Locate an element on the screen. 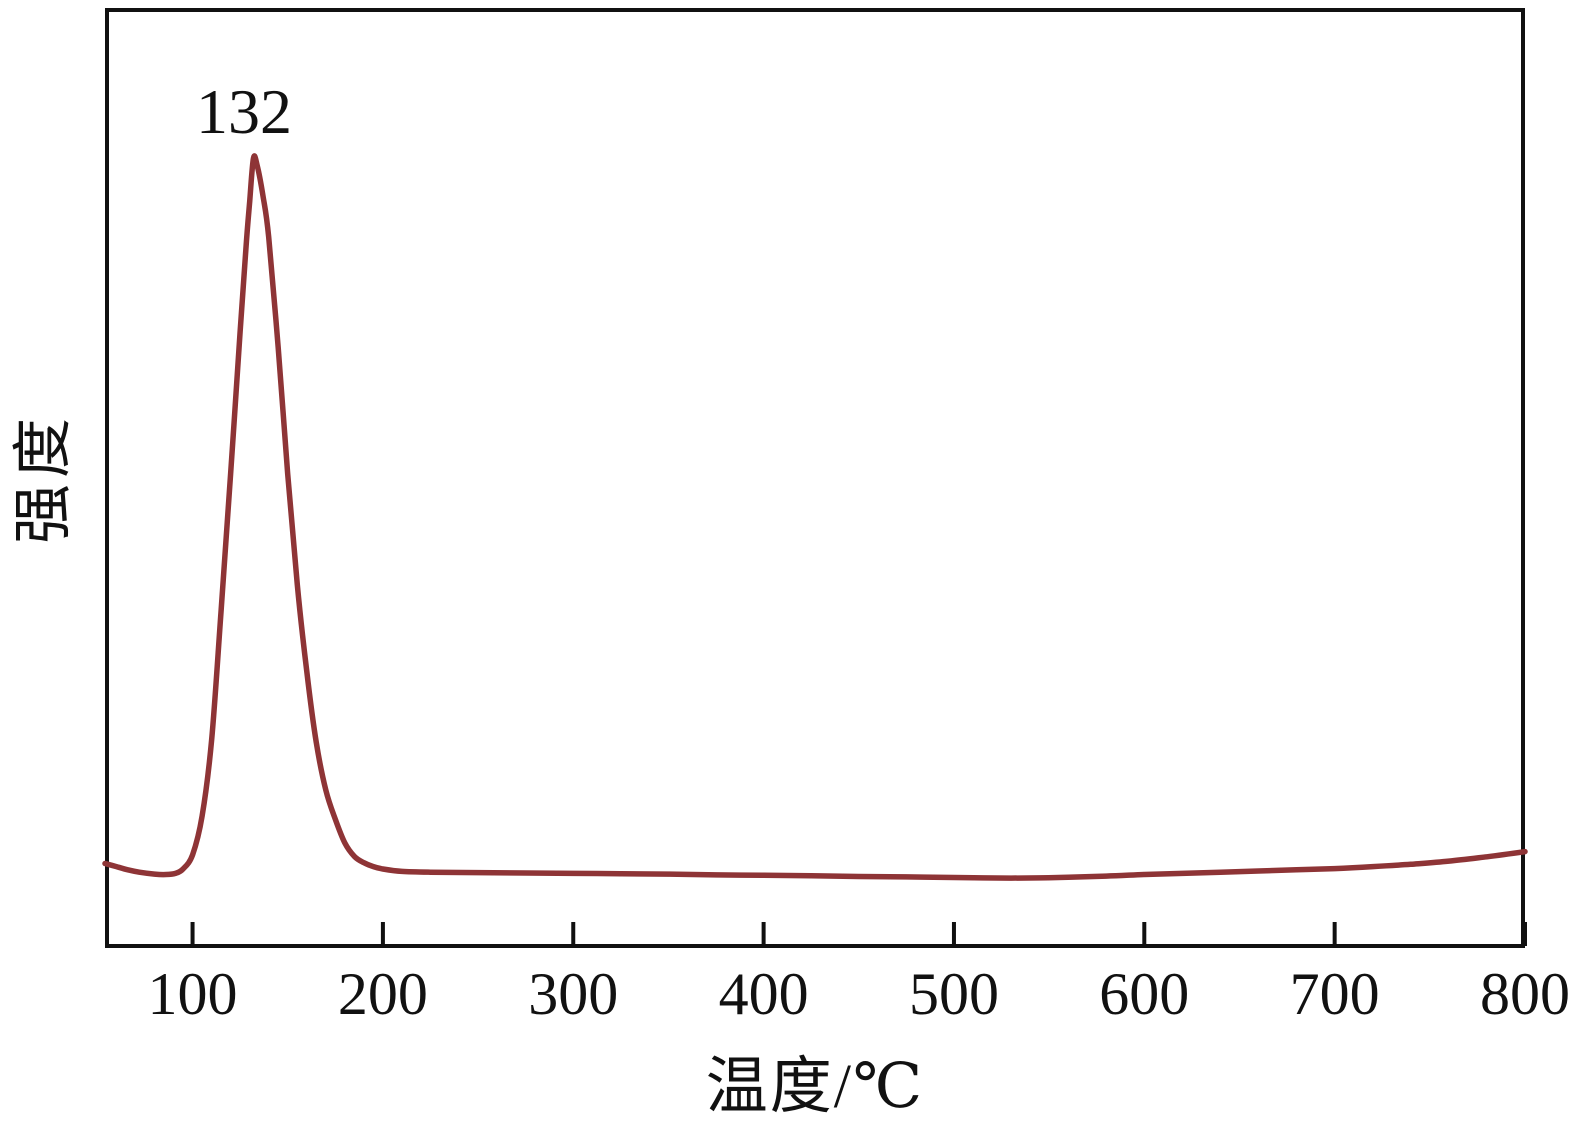  x-tick-label: 500 is located at coordinates (953, 994).